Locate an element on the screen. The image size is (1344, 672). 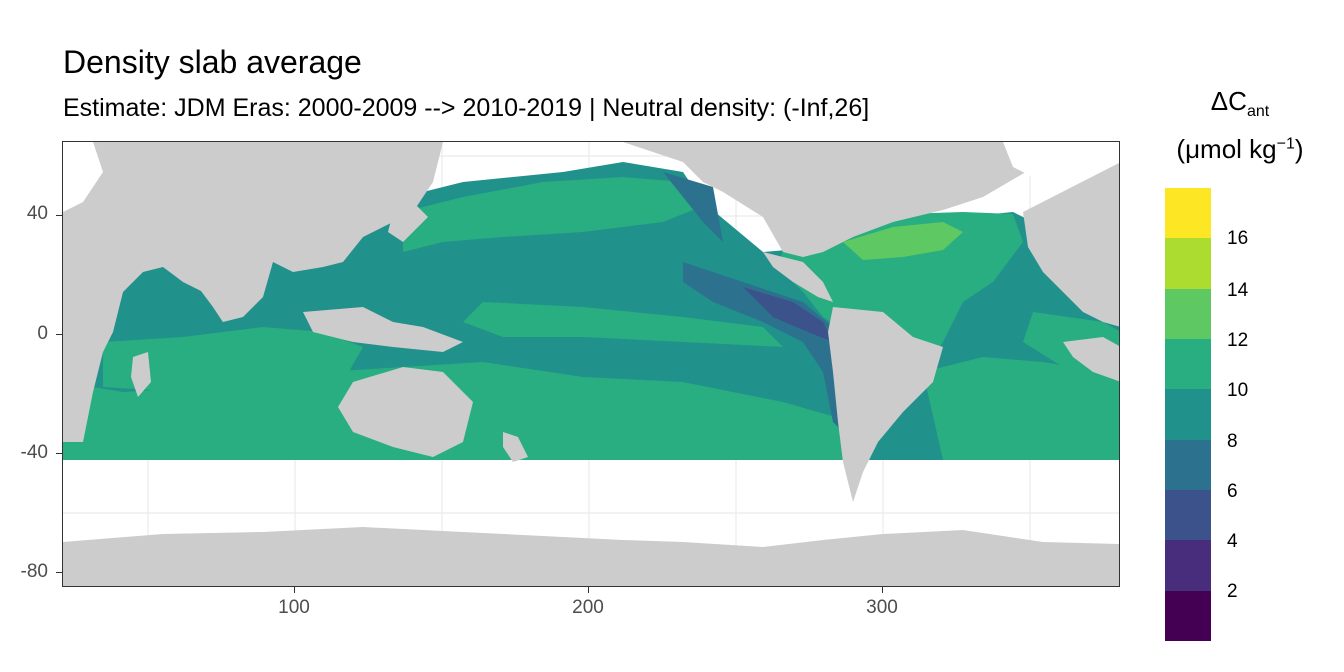
ocean-south-atlantic-band is located at coordinates (1021, 408).